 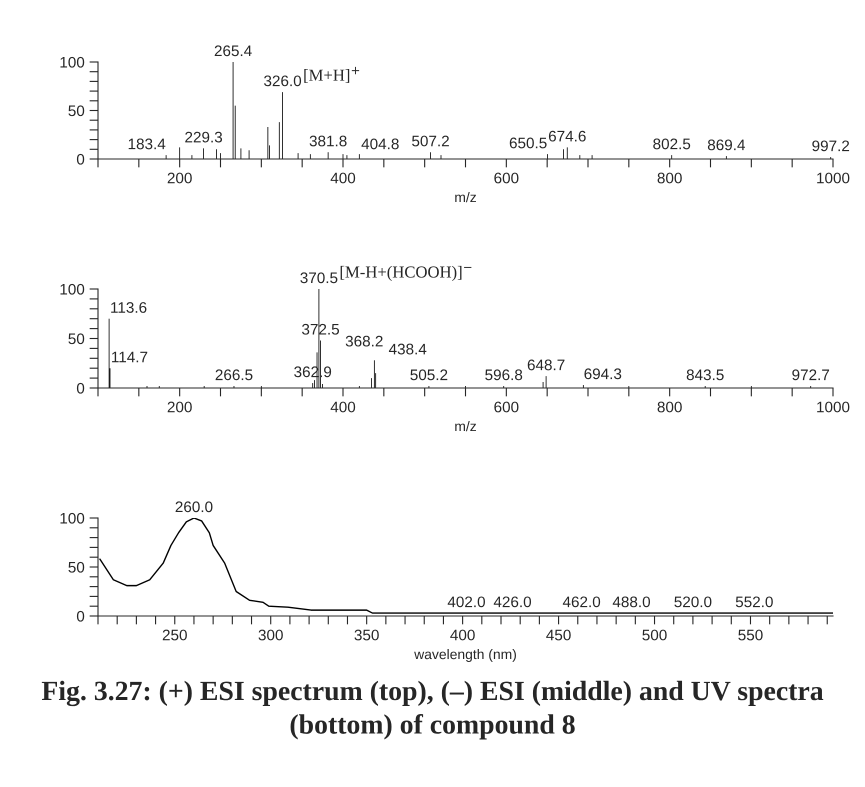 I want to click on annotation: 402.0, so click(x=466, y=602).